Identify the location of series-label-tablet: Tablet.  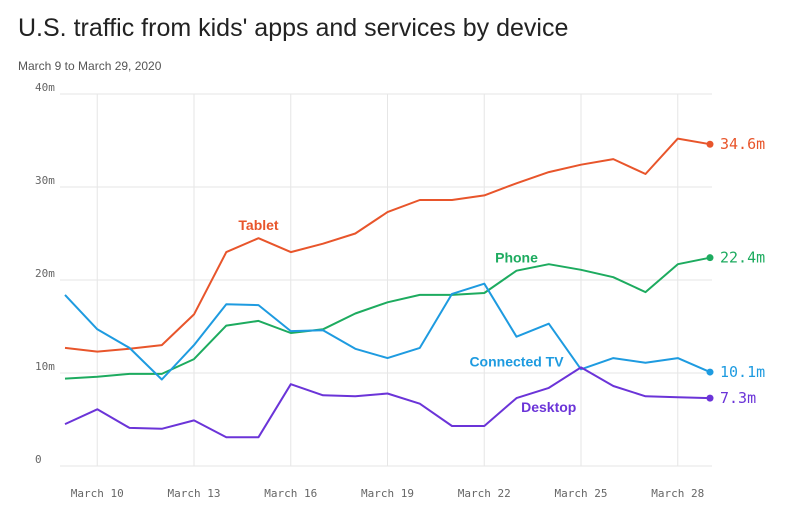
(258, 225).